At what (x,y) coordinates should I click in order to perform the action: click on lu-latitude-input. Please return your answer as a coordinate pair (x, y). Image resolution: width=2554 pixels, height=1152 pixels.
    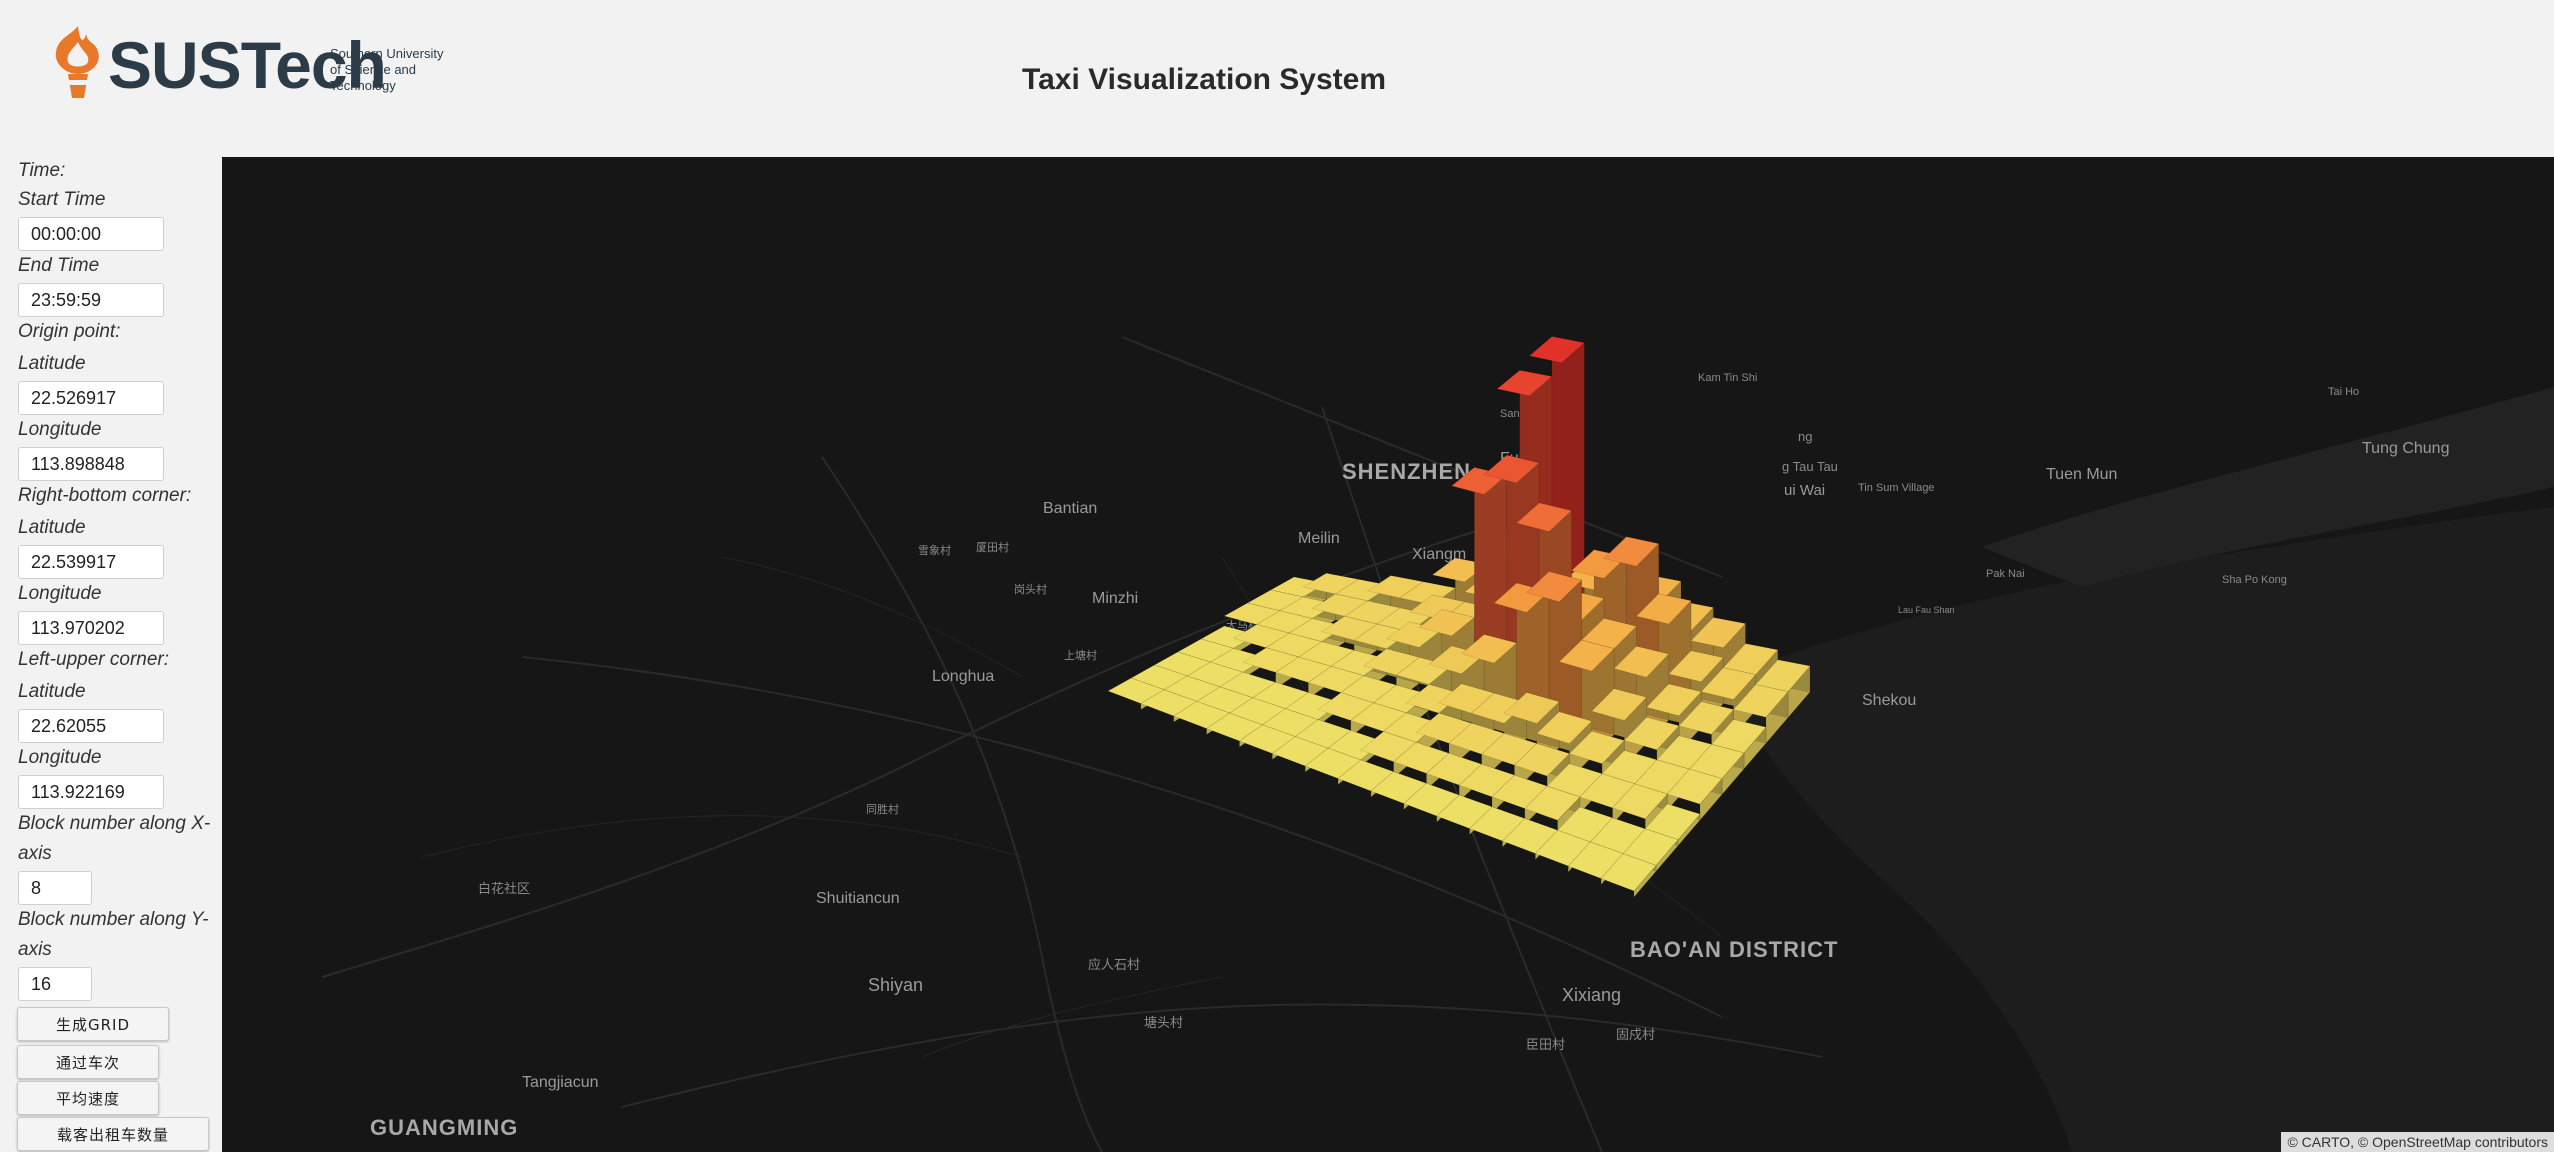
    Looking at the image, I should click on (91, 726).